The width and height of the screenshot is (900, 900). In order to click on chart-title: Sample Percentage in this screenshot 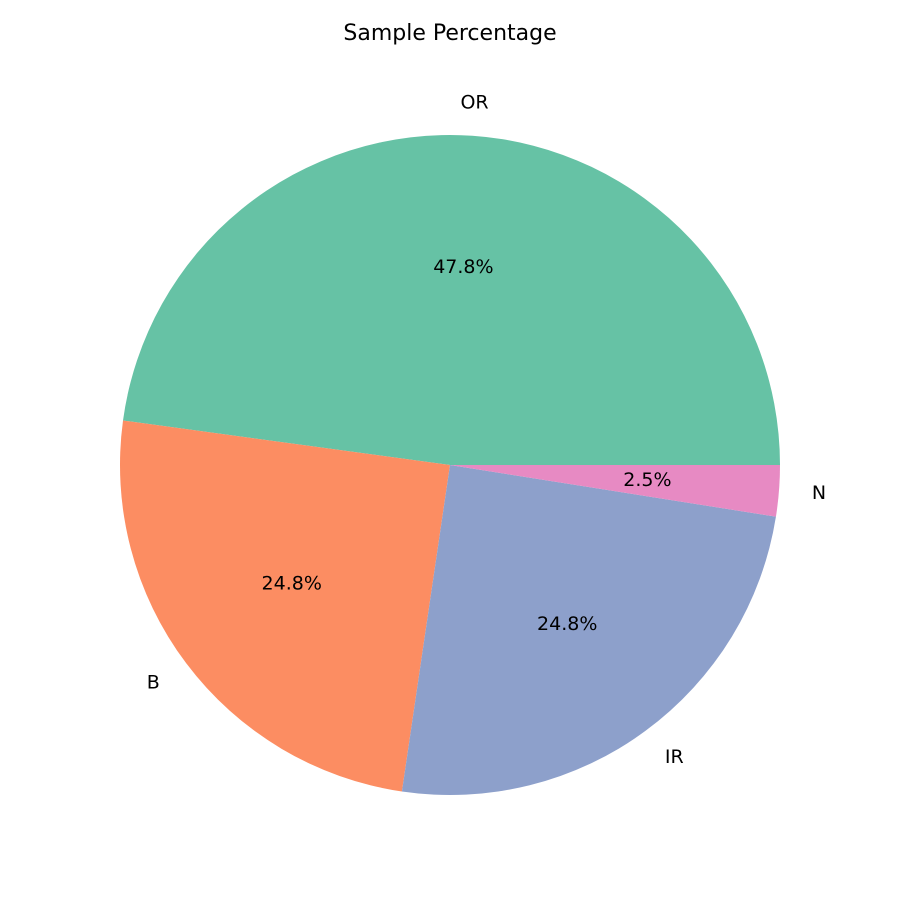, I will do `click(449, 33)`.